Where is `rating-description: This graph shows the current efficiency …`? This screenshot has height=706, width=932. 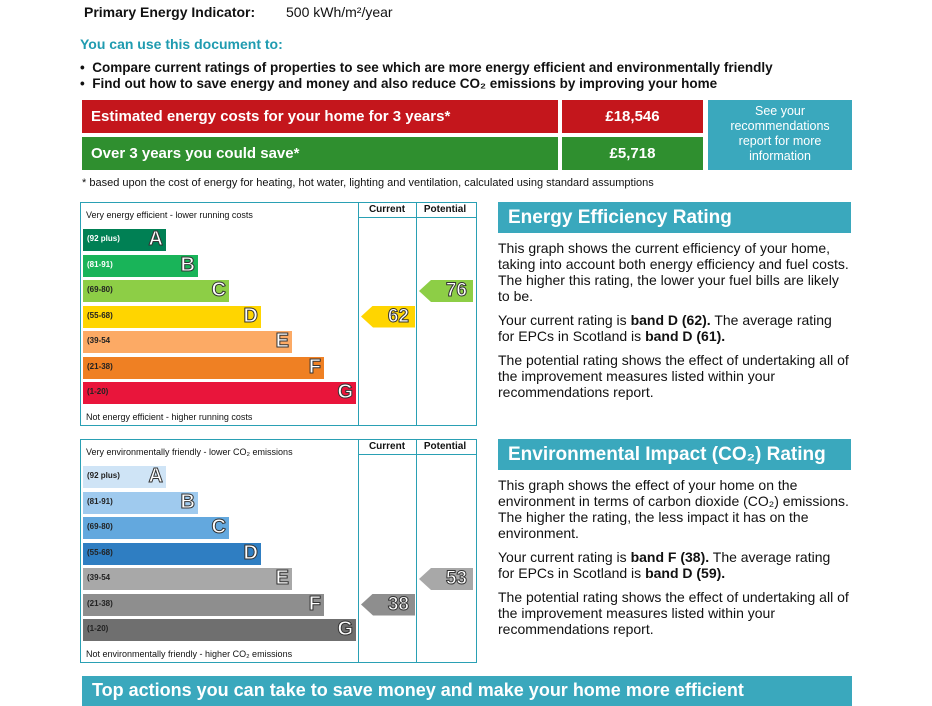
rating-description: This graph shows the current efficiency … is located at coordinates (674, 324).